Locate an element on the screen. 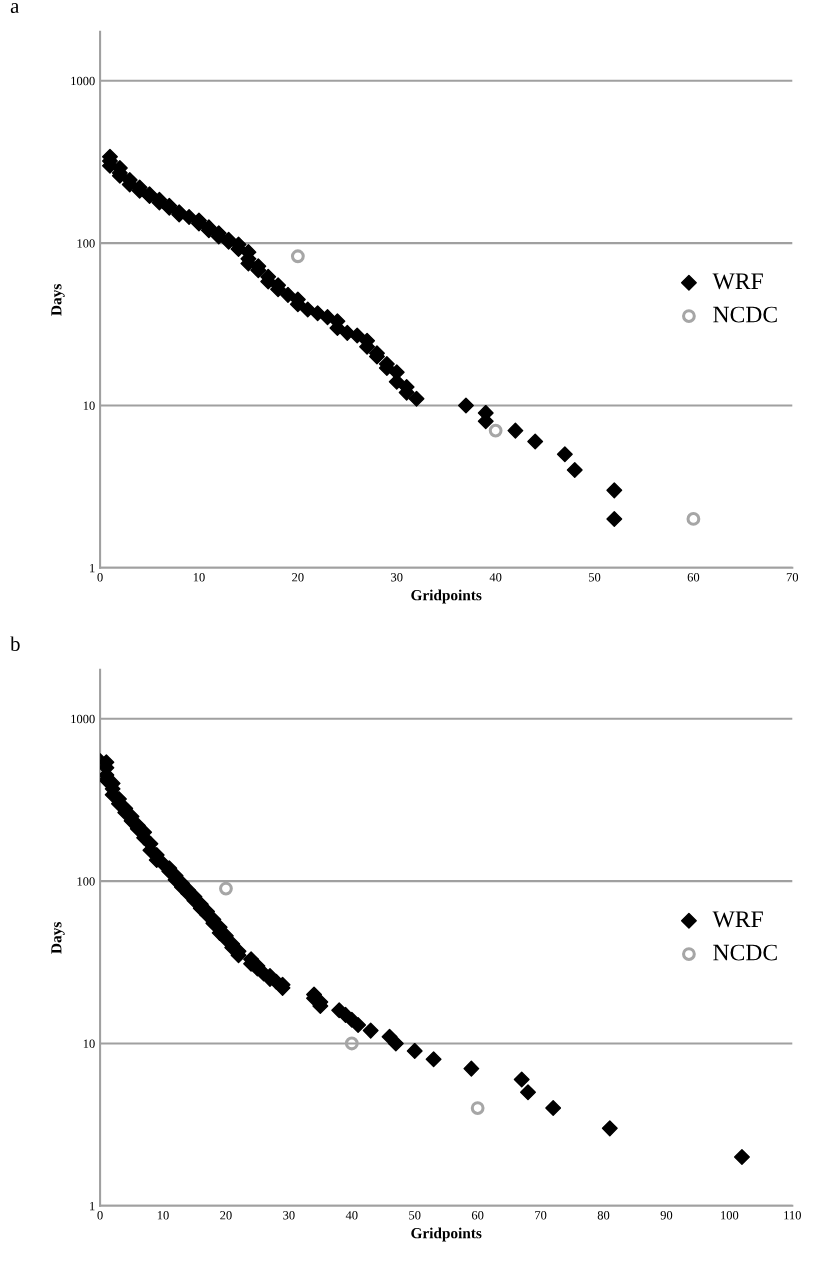 The image size is (834, 1276). x-tick-label: 80 is located at coordinates (603, 1215).